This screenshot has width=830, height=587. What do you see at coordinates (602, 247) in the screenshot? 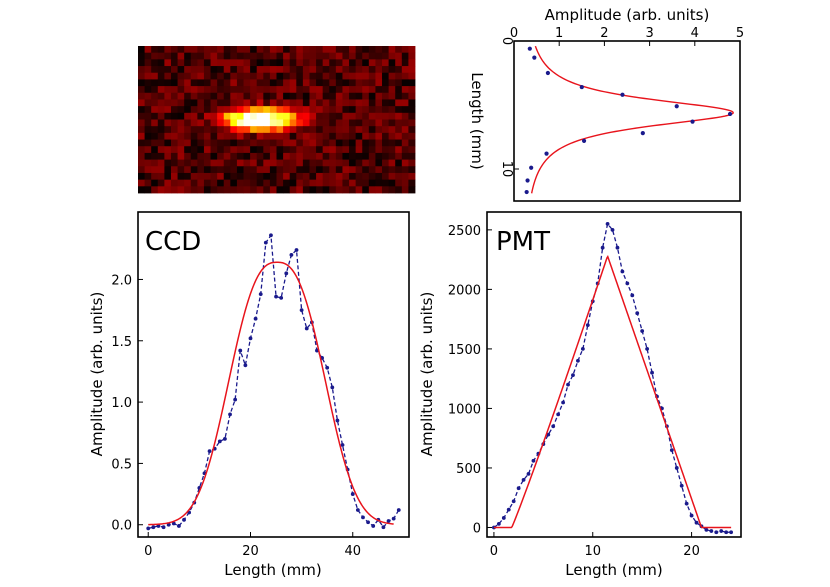
I see `p3-data-point` at bounding box center [602, 247].